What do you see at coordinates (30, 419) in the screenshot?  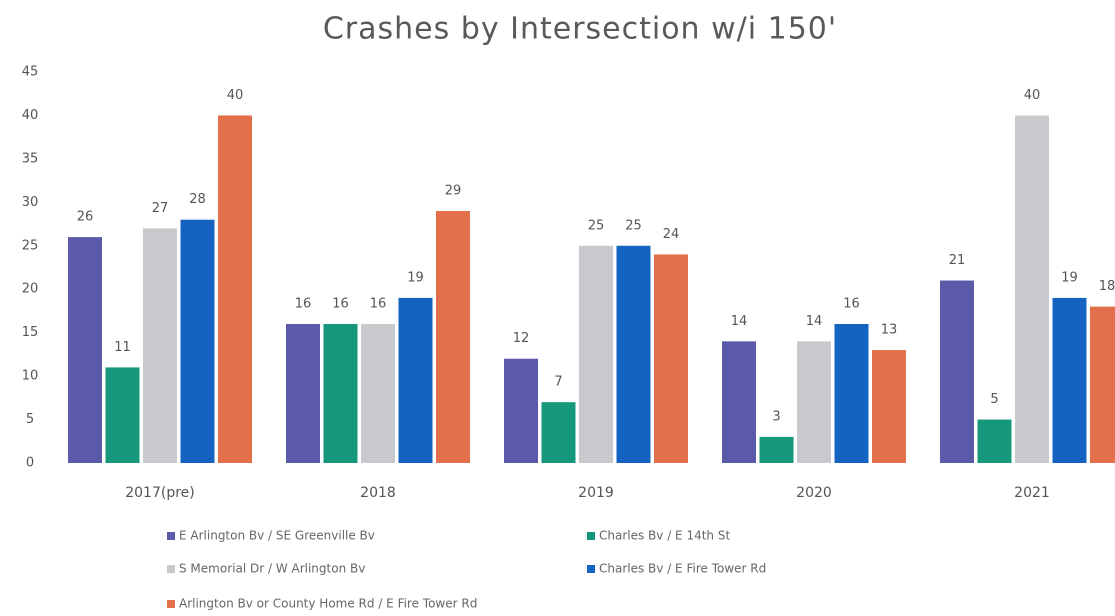 I see `y-tick-label: 5` at bounding box center [30, 419].